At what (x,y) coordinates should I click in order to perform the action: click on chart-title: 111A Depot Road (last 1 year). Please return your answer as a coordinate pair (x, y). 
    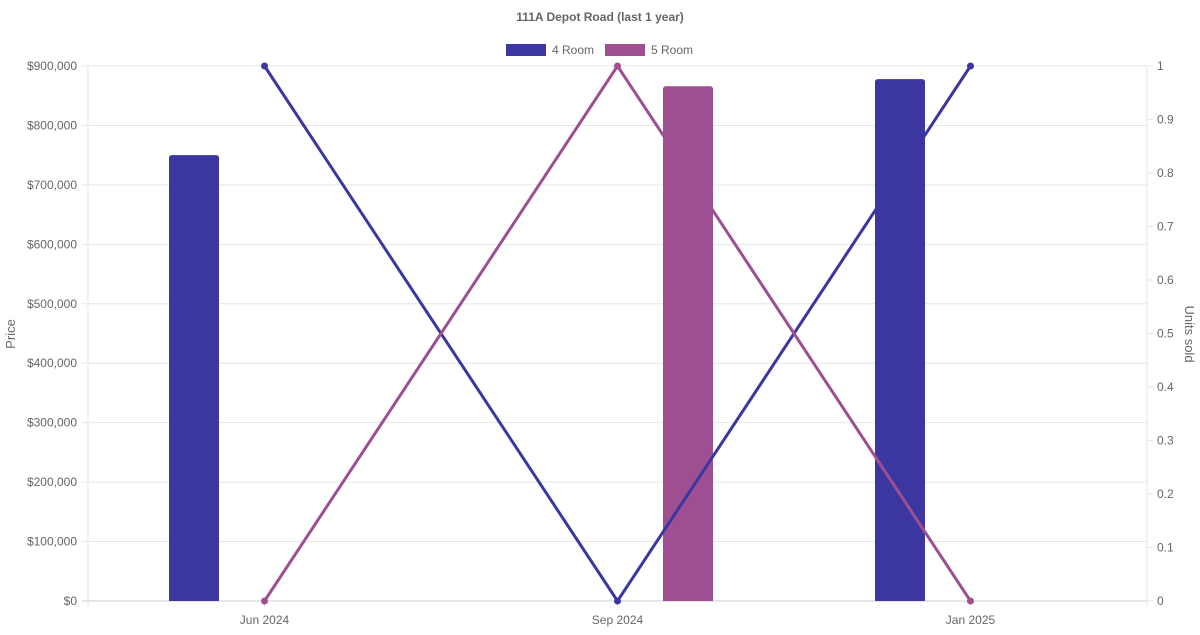
    Looking at the image, I should click on (600, 17).